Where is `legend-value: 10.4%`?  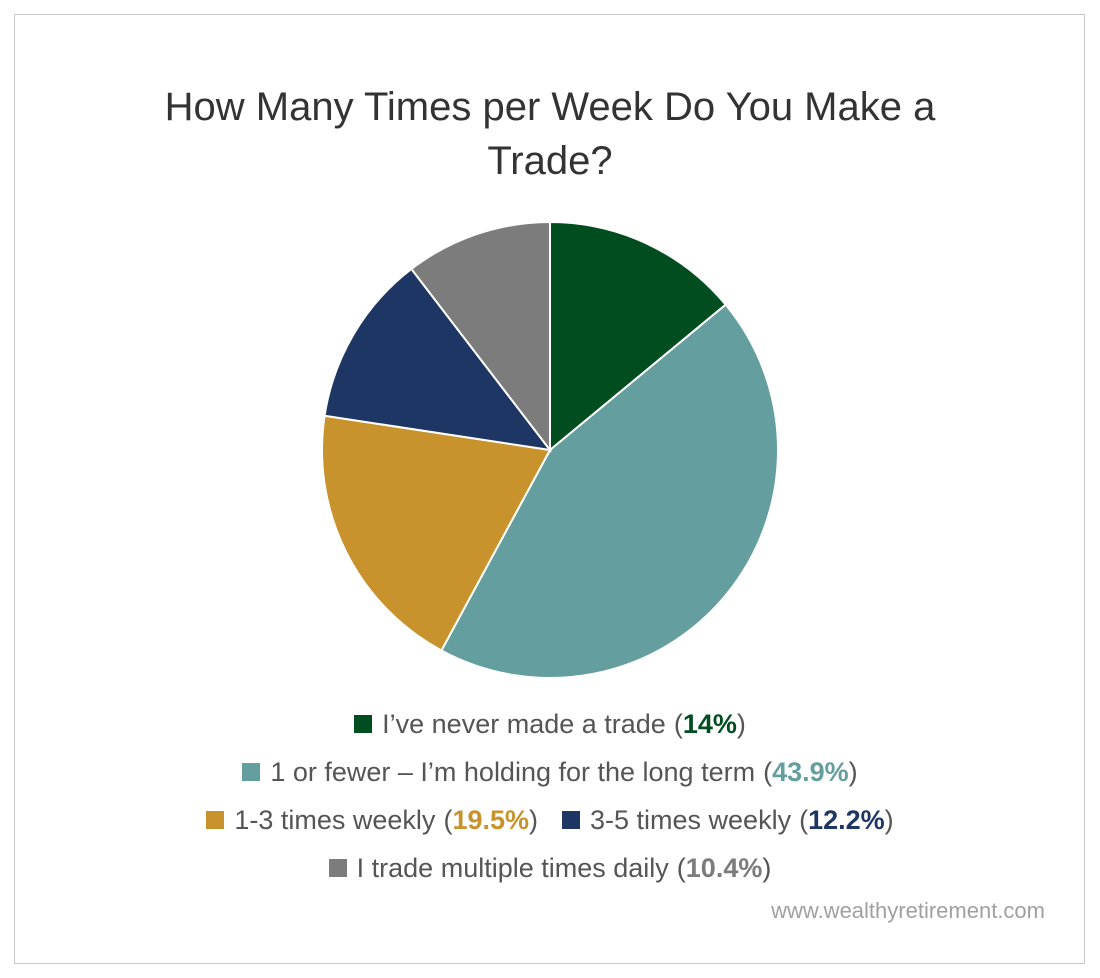 legend-value: 10.4% is located at coordinates (724, 867).